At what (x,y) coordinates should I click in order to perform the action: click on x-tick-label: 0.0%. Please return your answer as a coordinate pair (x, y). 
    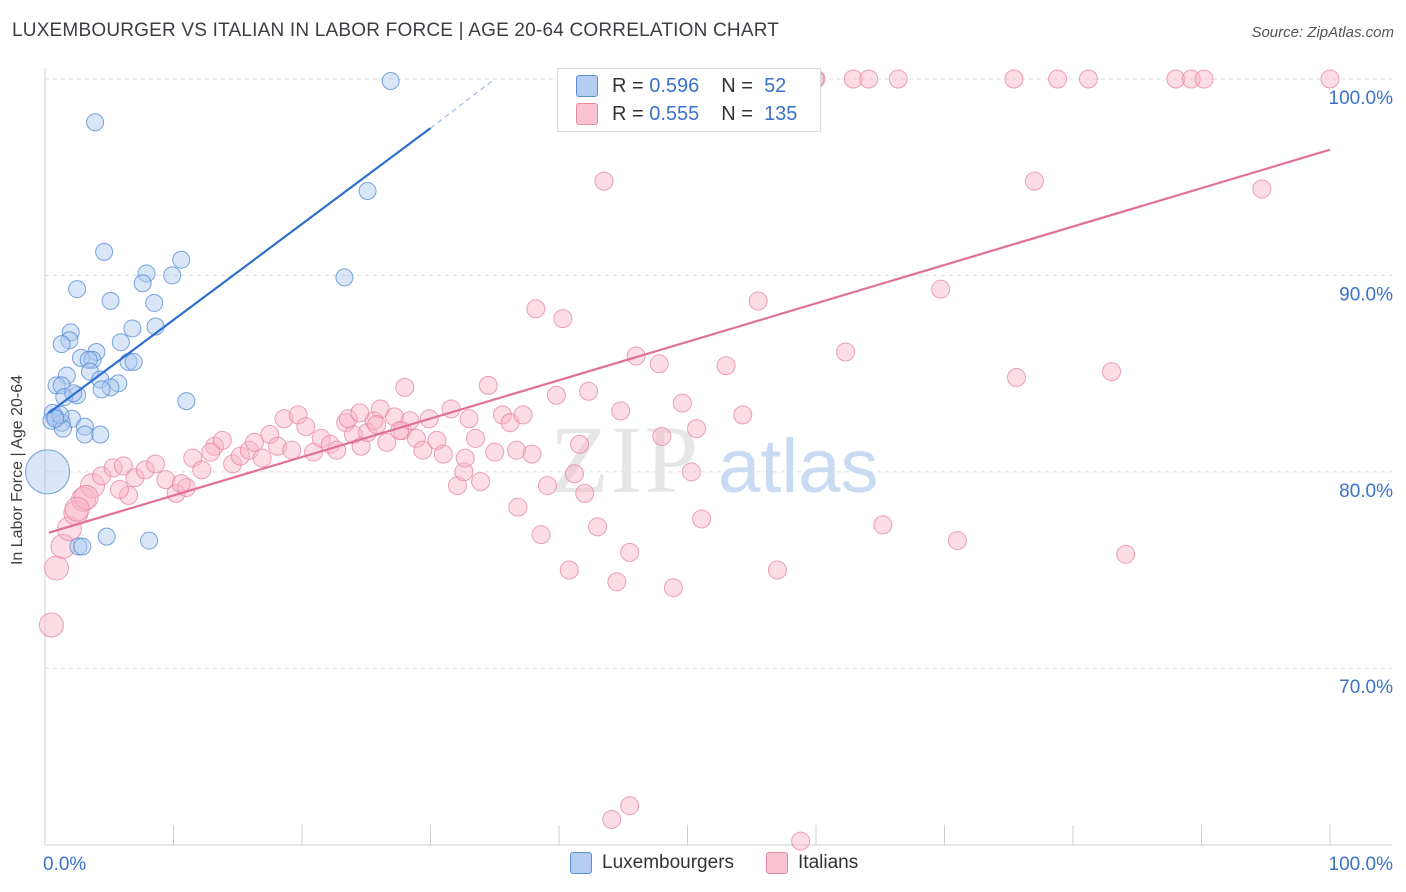
    Looking at the image, I should click on (64, 864).